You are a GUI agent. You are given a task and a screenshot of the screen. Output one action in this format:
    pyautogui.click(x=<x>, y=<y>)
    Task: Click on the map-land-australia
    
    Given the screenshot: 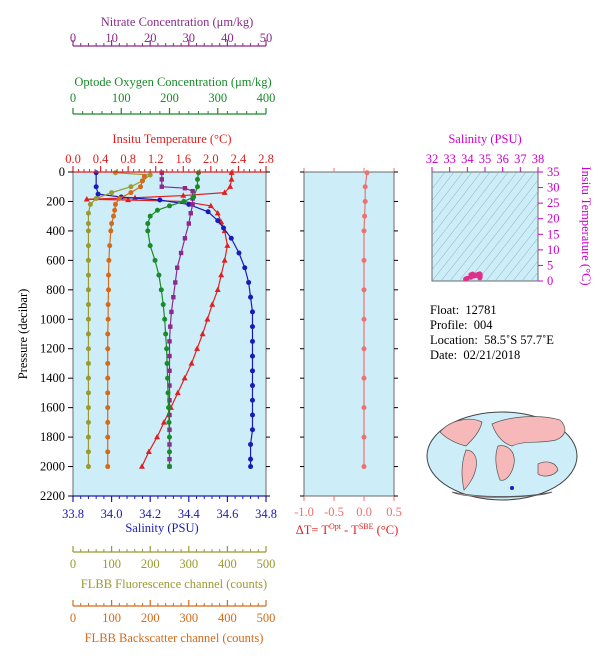 What is the action you would take?
    pyautogui.click(x=548, y=469)
    